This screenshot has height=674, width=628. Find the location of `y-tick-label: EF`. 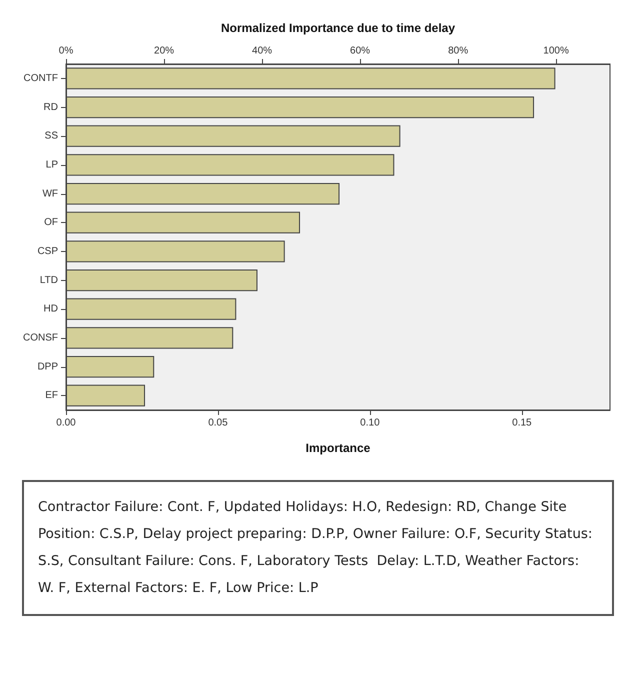

y-tick-label: EF is located at coordinates (51, 396).